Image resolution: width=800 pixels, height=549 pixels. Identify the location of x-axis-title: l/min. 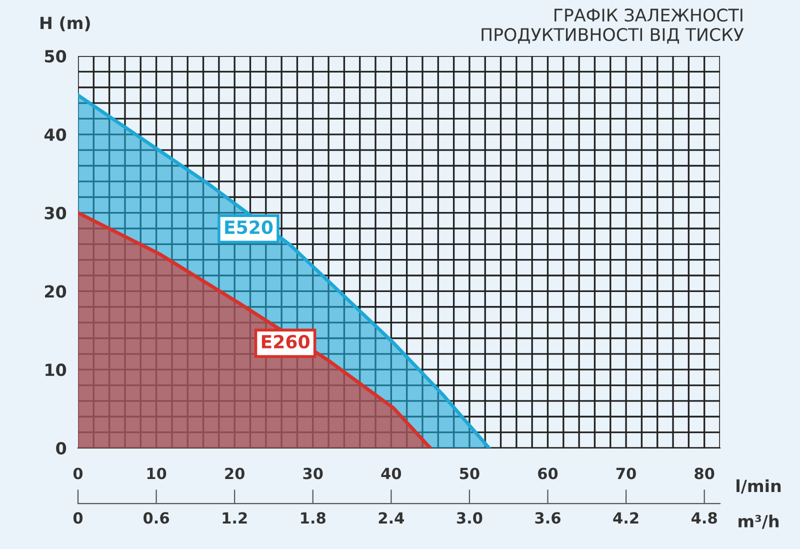
(758, 486).